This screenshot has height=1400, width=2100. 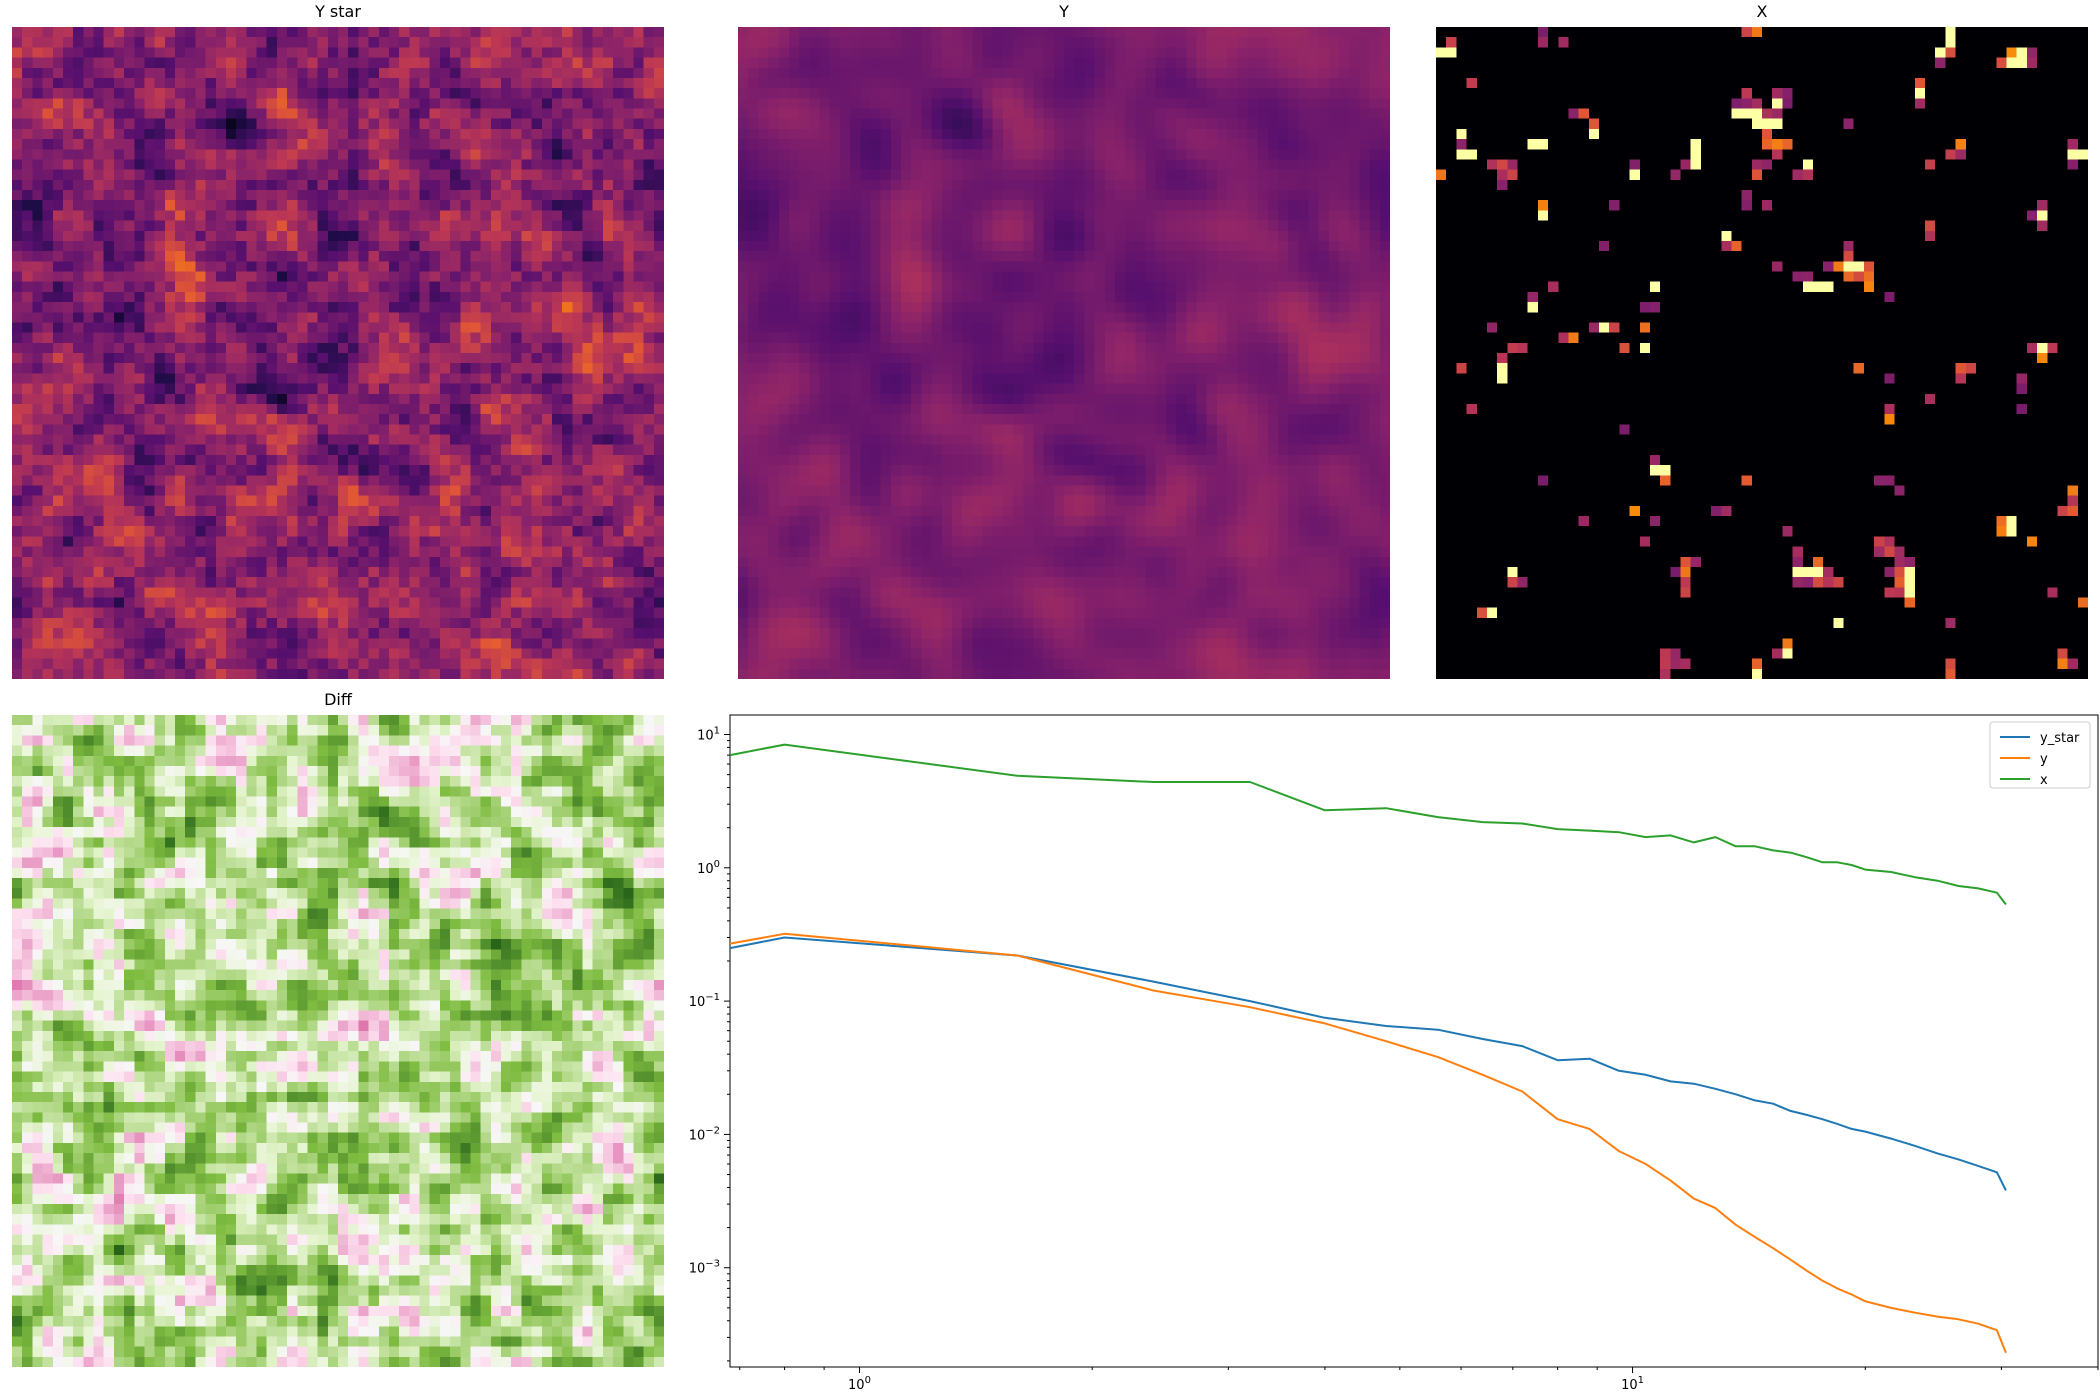 What do you see at coordinates (704, 1268) in the screenshot?
I see `y-tick-label: 10⁻³` at bounding box center [704, 1268].